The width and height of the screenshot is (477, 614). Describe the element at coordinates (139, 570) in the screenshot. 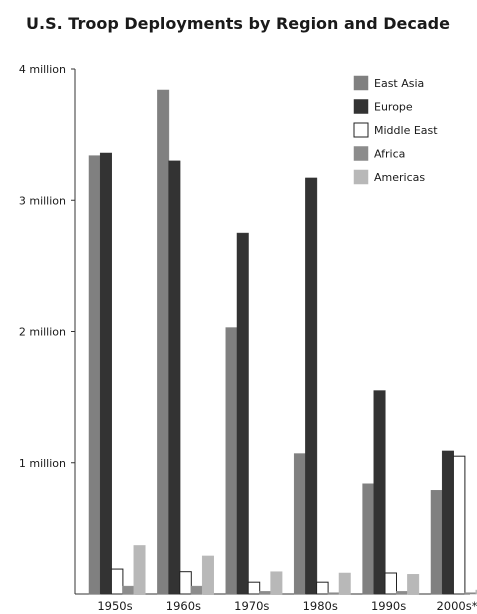

I see `bar-americas-1950s` at that location.